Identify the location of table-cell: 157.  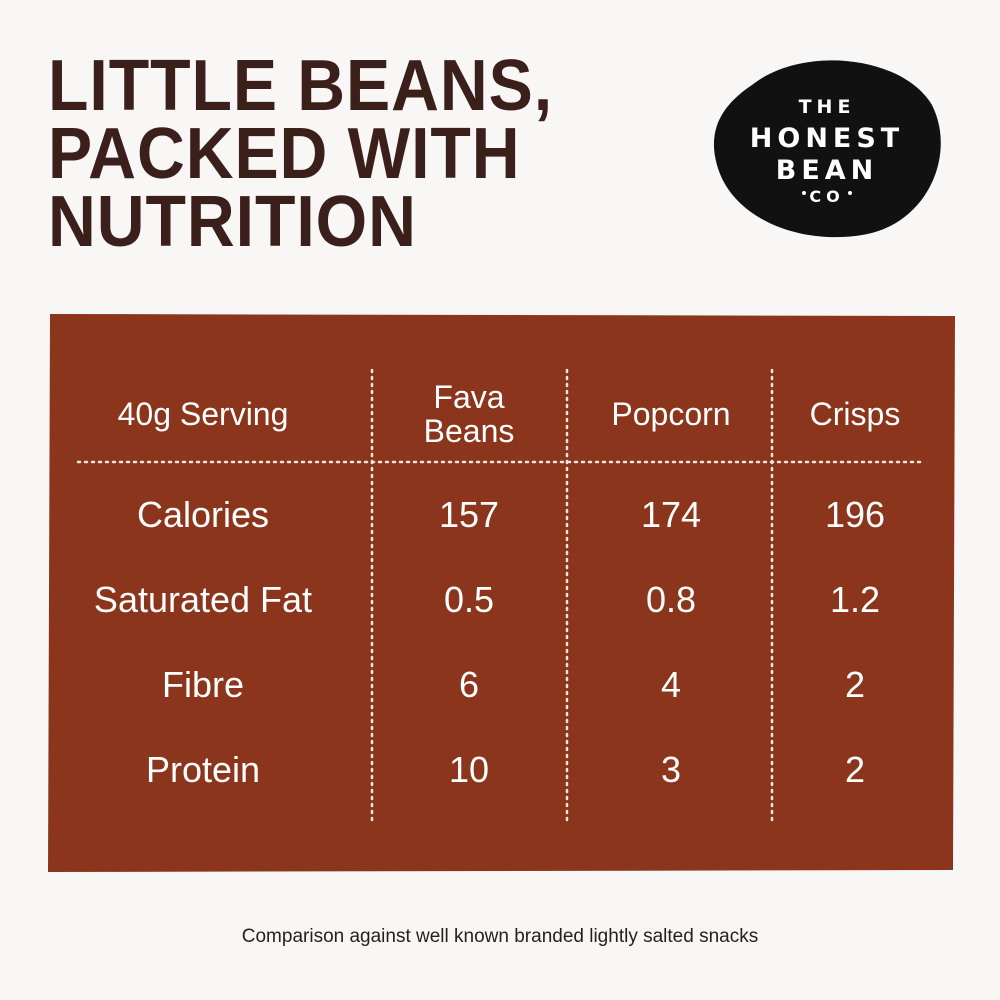
(469, 514).